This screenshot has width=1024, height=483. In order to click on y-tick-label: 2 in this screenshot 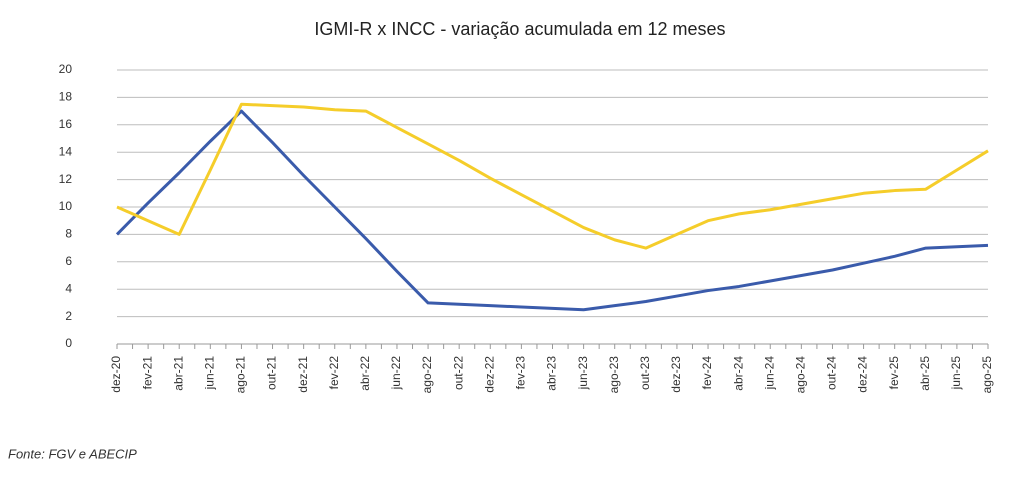, I will do `click(68, 316)`.